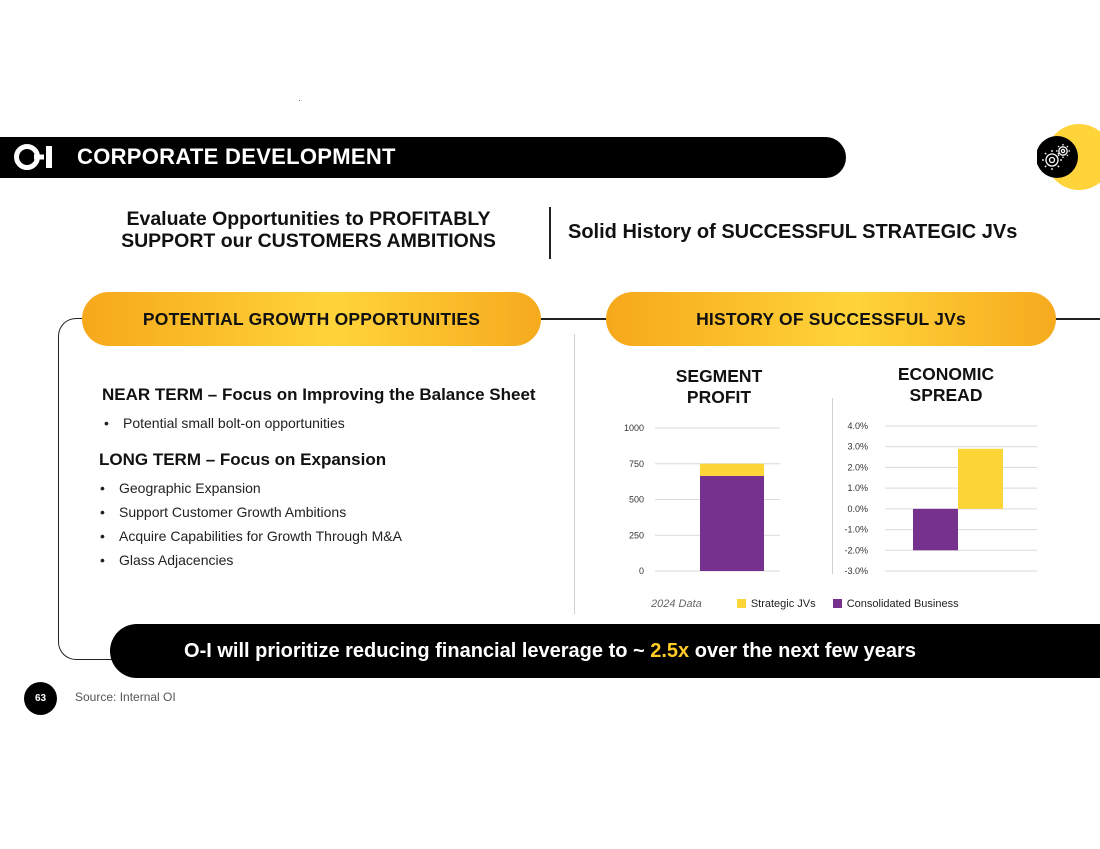  Describe the element at coordinates (250, 560) in the screenshot. I see `list-item: Glass Adjacencies` at that location.